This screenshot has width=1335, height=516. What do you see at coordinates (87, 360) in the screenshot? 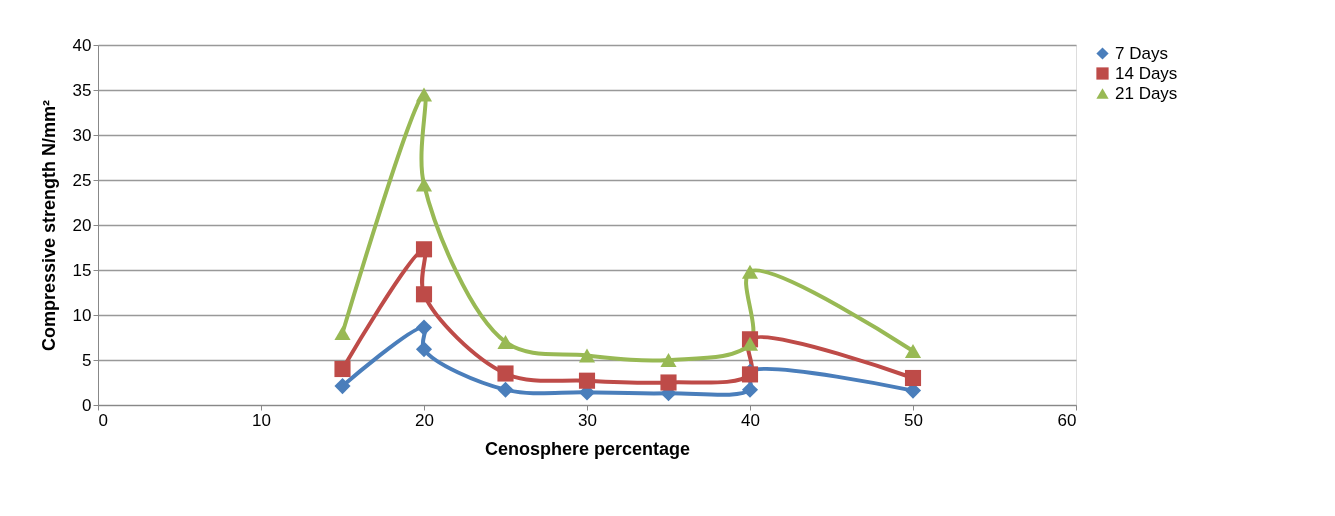
I see `y-tick-label: 5` at bounding box center [87, 360].